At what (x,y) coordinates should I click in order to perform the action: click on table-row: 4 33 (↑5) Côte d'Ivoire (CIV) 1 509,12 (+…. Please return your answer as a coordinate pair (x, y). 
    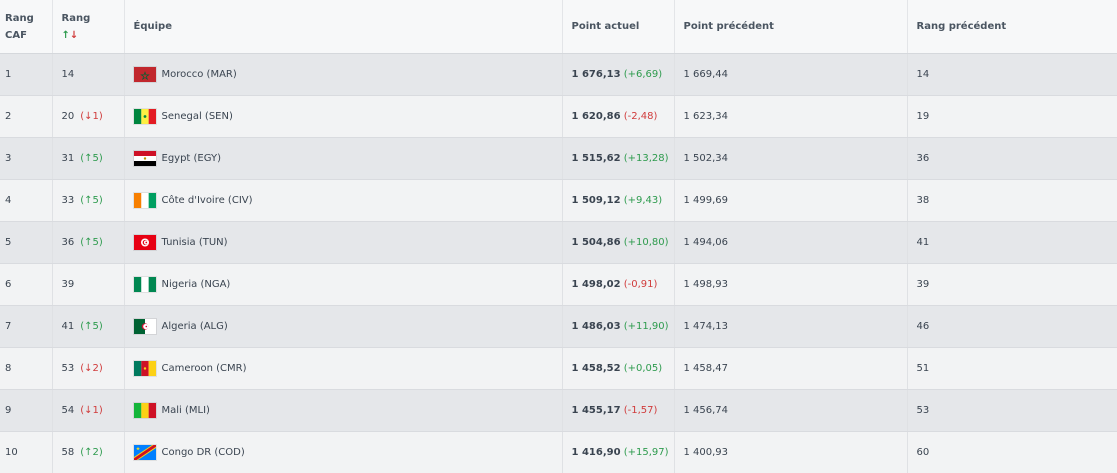
    Looking at the image, I should click on (558, 200).